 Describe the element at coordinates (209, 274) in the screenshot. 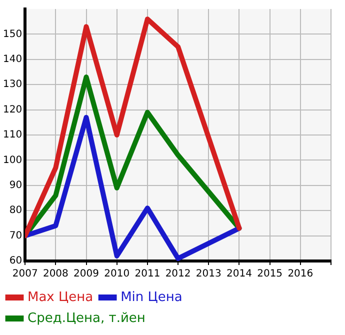

I see `x-tick-label: 2013` at that location.